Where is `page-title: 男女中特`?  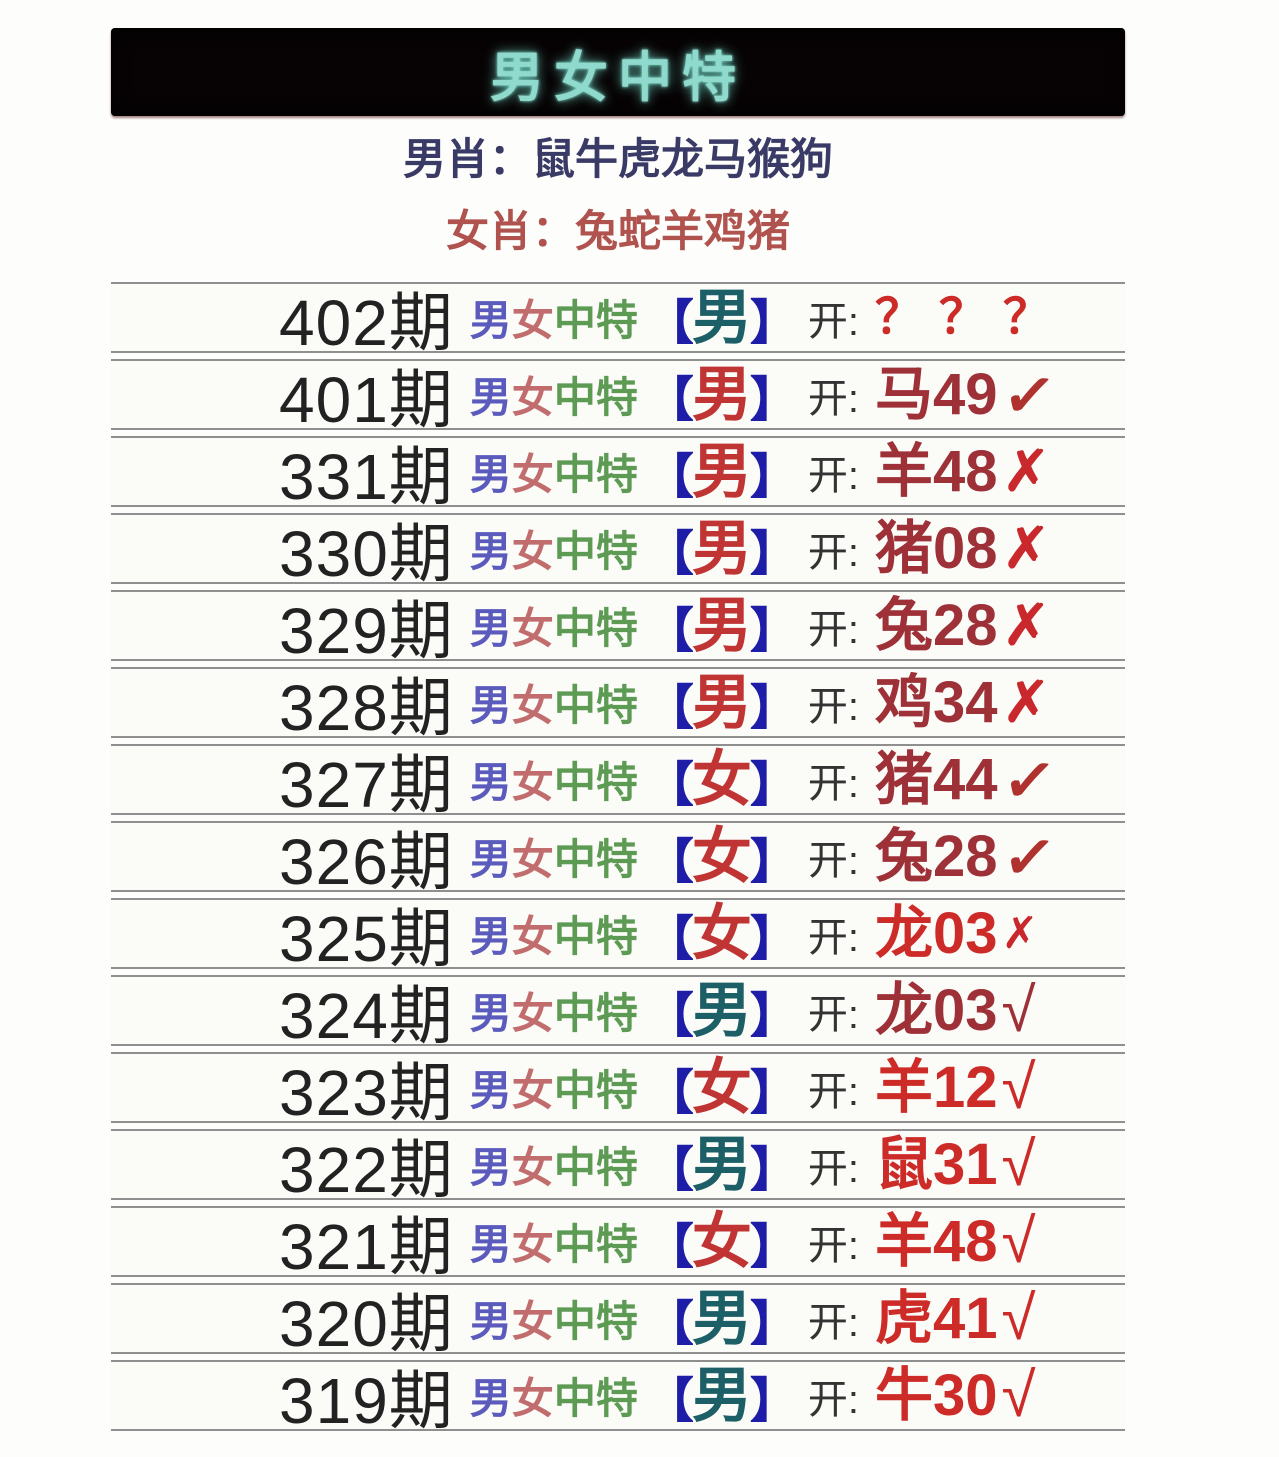 page-title: 男女中特 is located at coordinates (618, 77).